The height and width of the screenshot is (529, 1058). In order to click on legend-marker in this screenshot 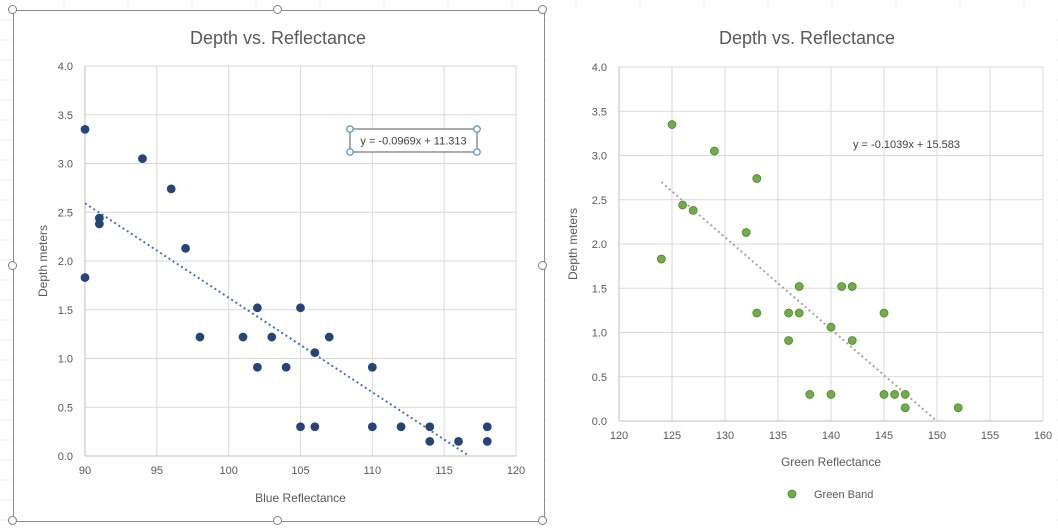, I will do `click(792, 494)`.